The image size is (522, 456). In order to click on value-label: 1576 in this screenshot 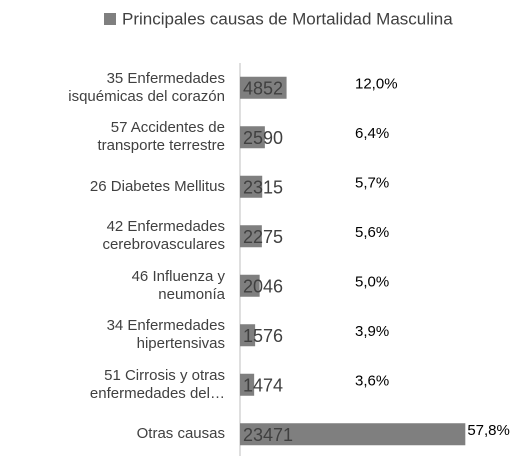, I will do `click(263, 336)`.